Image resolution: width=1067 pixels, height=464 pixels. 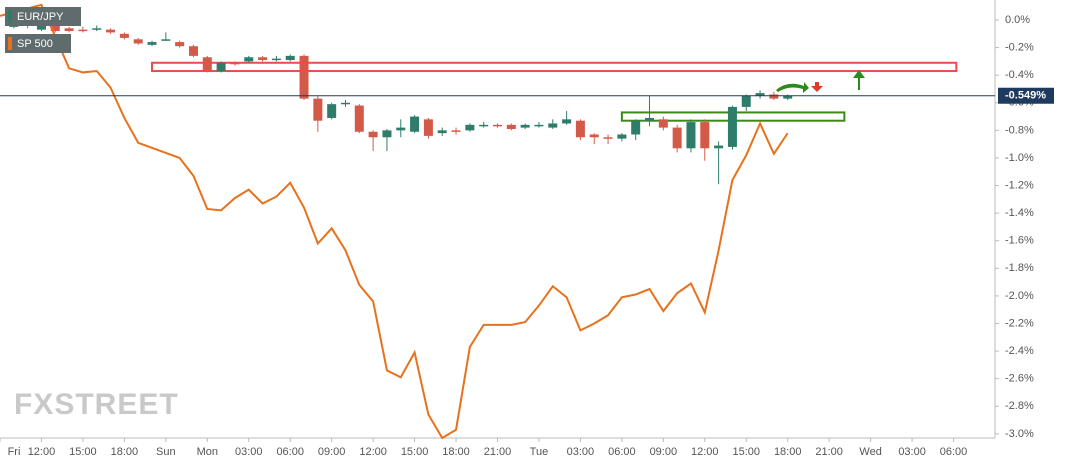 What do you see at coordinates (1019, 185) in the screenshot?
I see `y-tick-label: -1.2%` at bounding box center [1019, 185].